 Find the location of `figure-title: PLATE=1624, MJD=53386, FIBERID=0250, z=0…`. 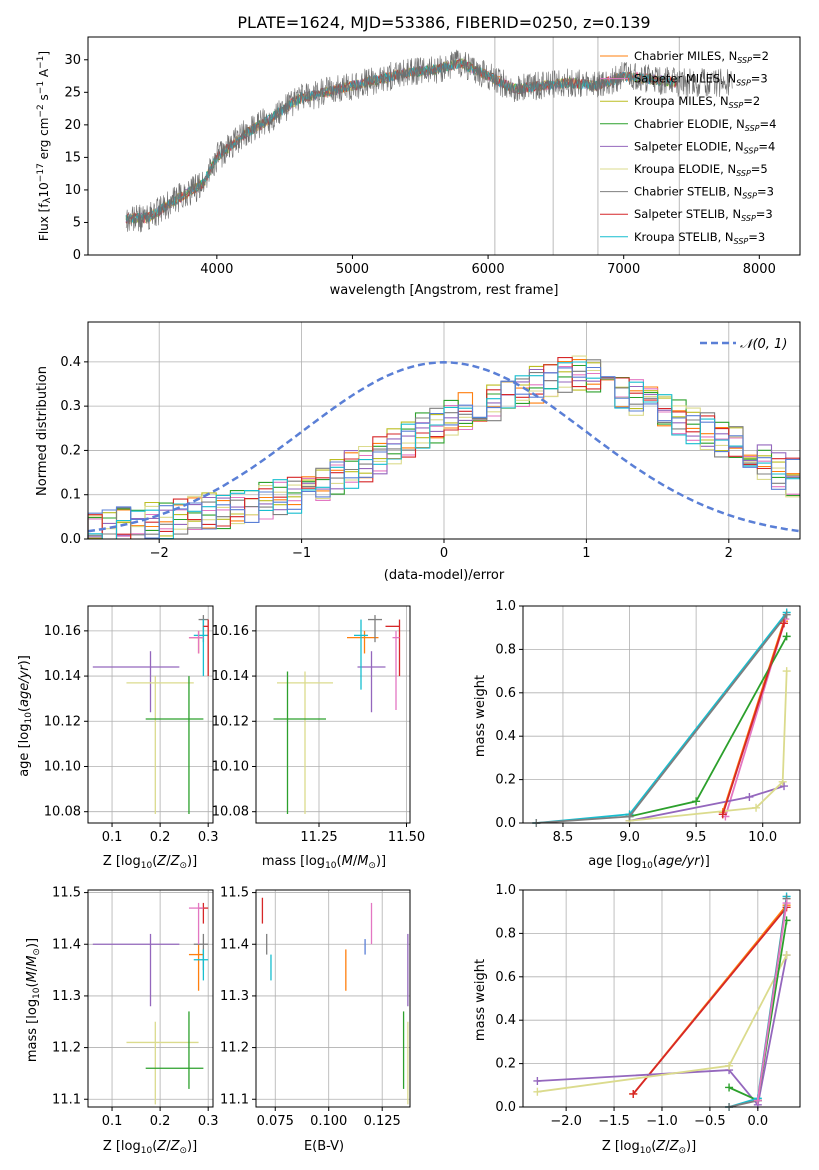

figure-title: PLATE=1624, MJD=53386, FIBERID=0250, z=0… is located at coordinates (443, 22).